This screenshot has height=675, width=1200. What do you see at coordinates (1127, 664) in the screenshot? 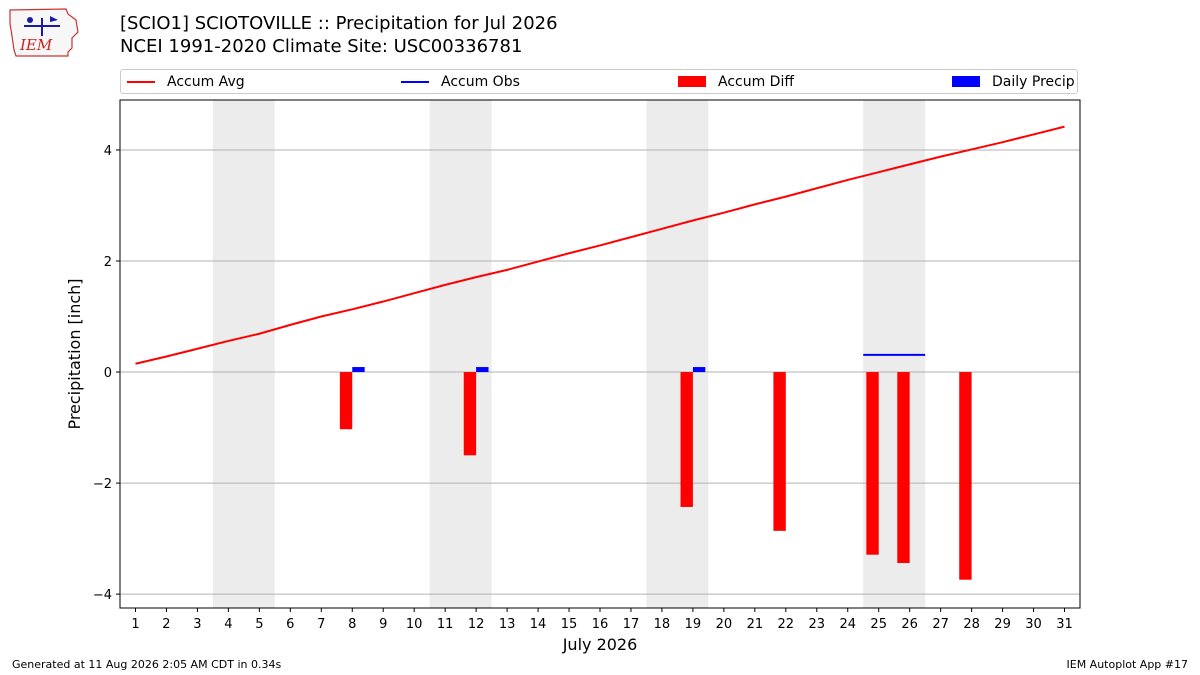
I see `app-credit: IEM Autoplot App #17` at bounding box center [1127, 664].